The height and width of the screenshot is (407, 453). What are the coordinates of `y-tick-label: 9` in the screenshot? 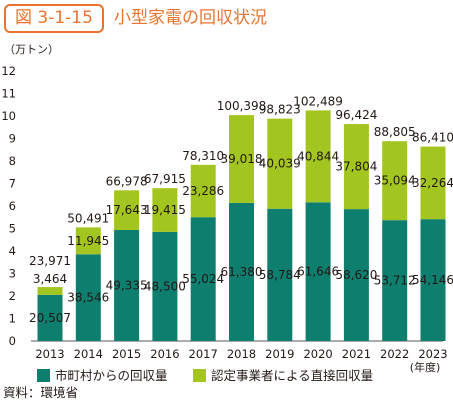 It's located at (12, 139).